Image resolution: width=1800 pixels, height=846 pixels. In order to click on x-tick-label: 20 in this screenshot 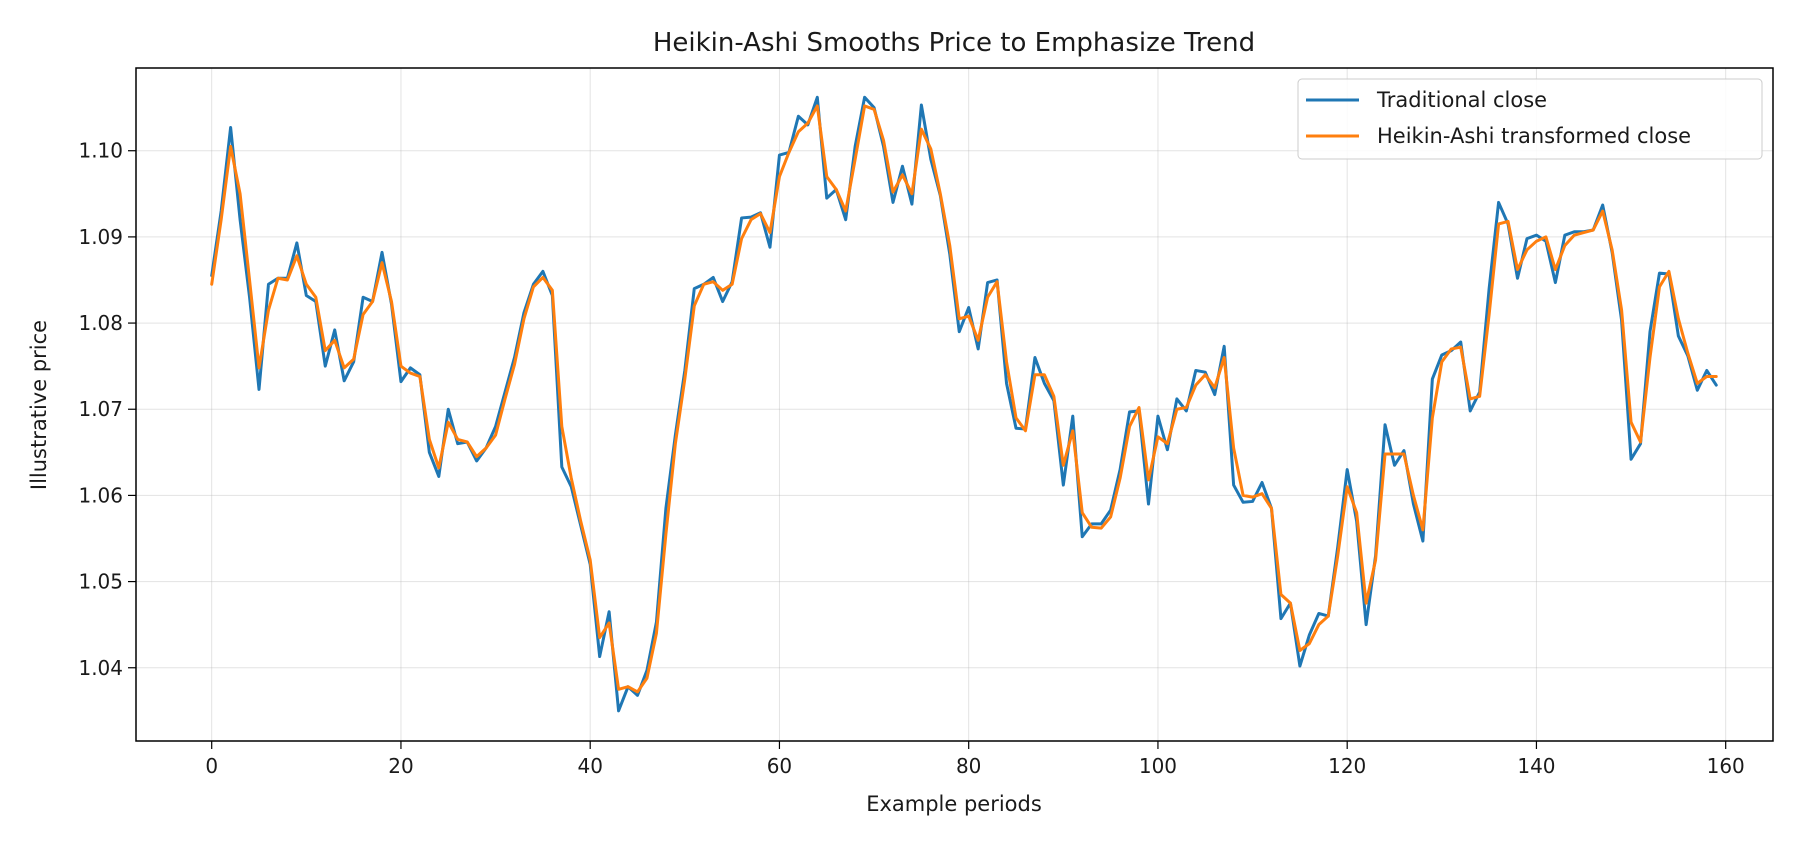, I will do `click(400, 766)`.